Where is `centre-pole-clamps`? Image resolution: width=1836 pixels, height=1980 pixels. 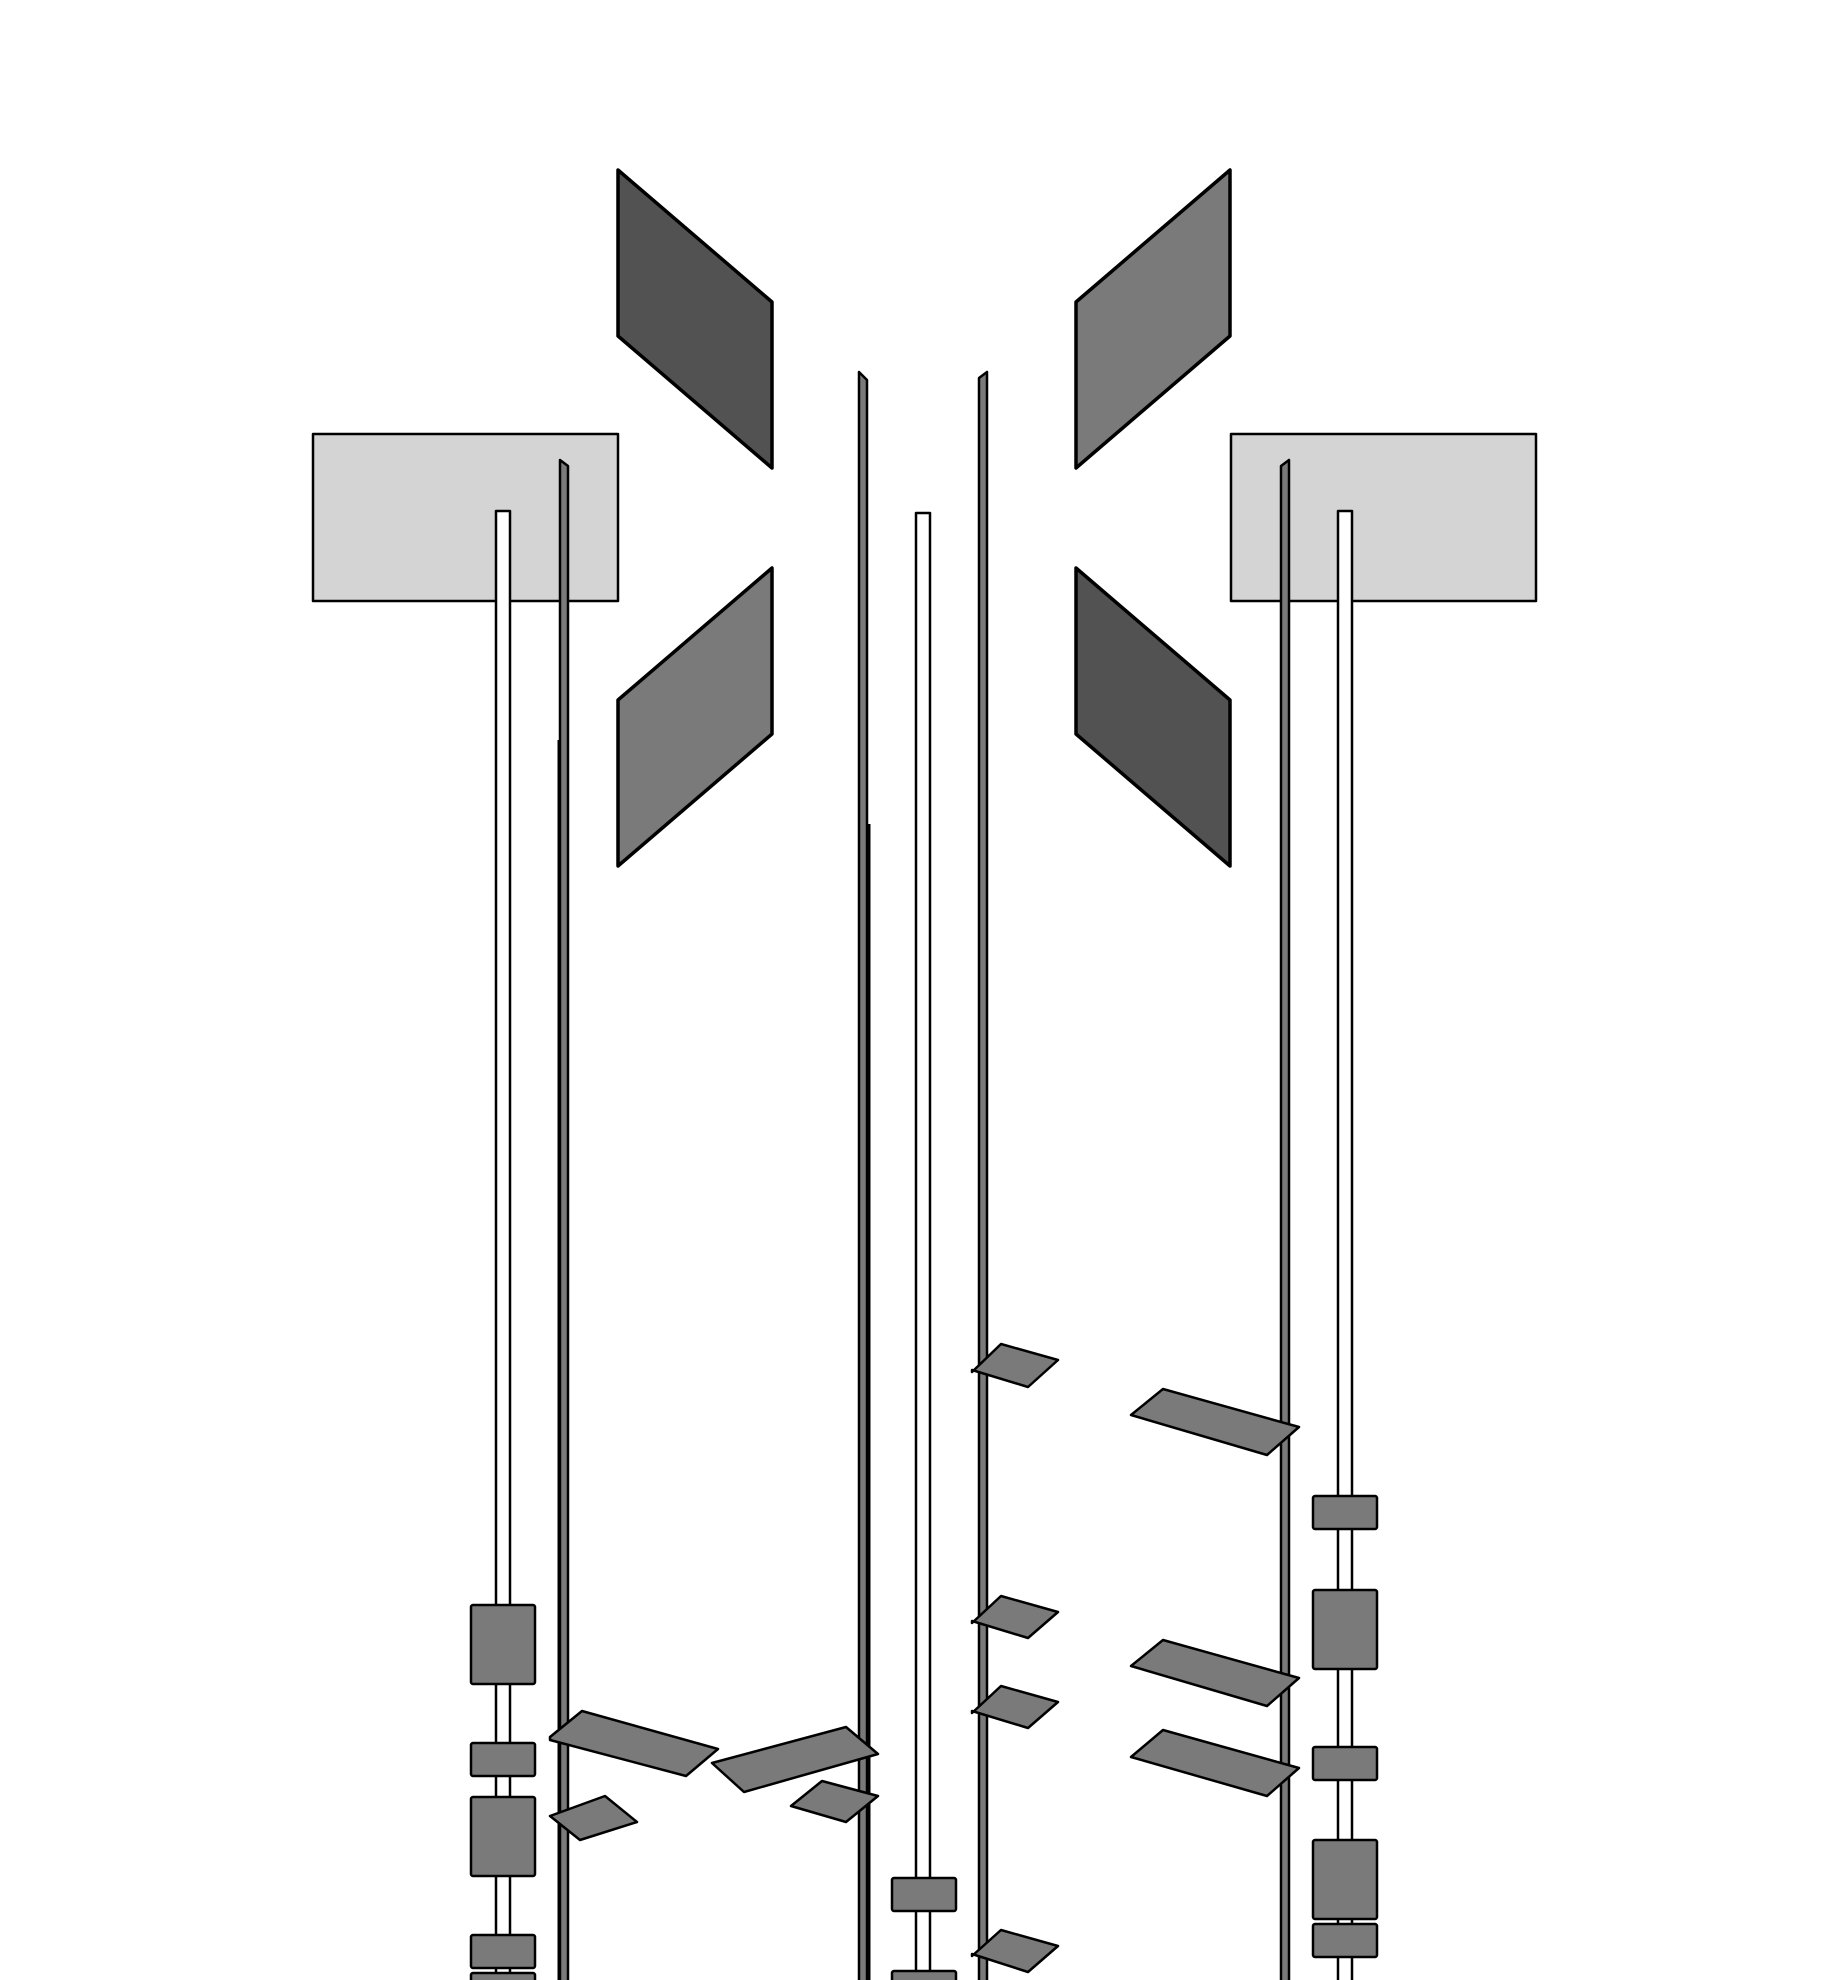
centre-pole-clamps is located at coordinates (924, 1928).